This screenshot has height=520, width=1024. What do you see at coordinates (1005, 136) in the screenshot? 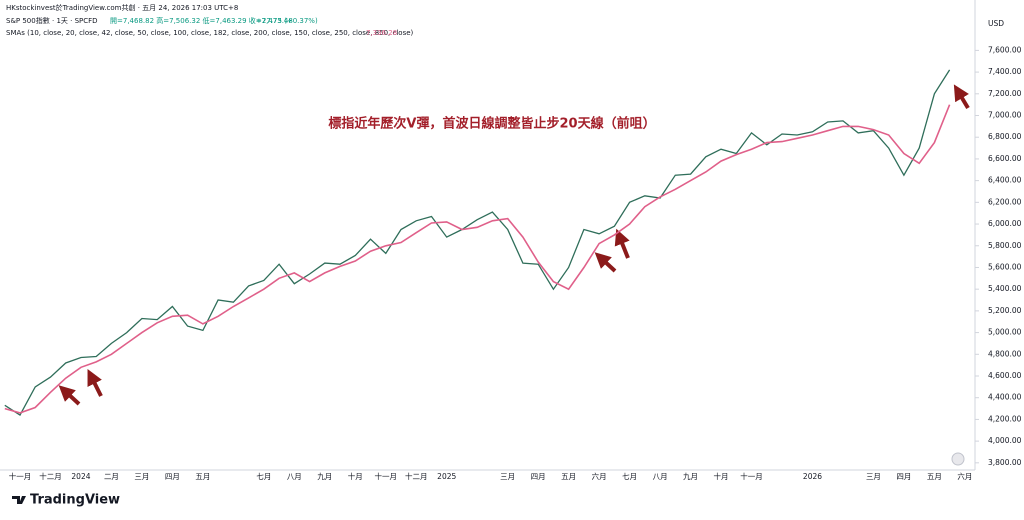
I see `y-tick-label: 6,800.00` at bounding box center [1005, 136].